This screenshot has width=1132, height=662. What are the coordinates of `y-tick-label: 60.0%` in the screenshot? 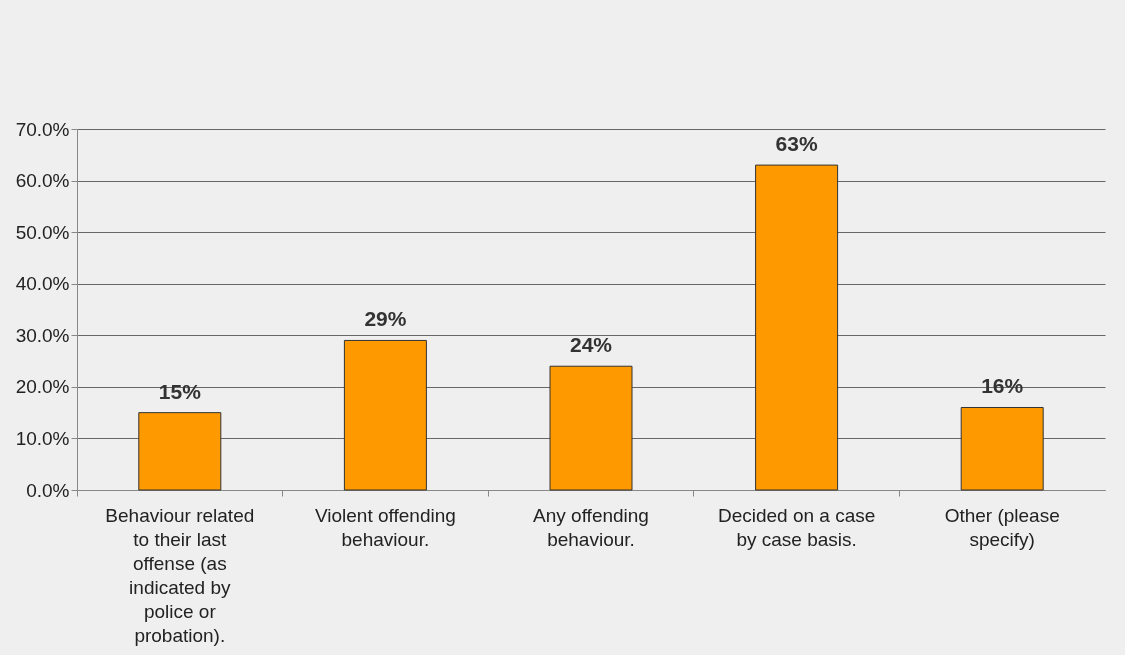 It's located at (42, 181).